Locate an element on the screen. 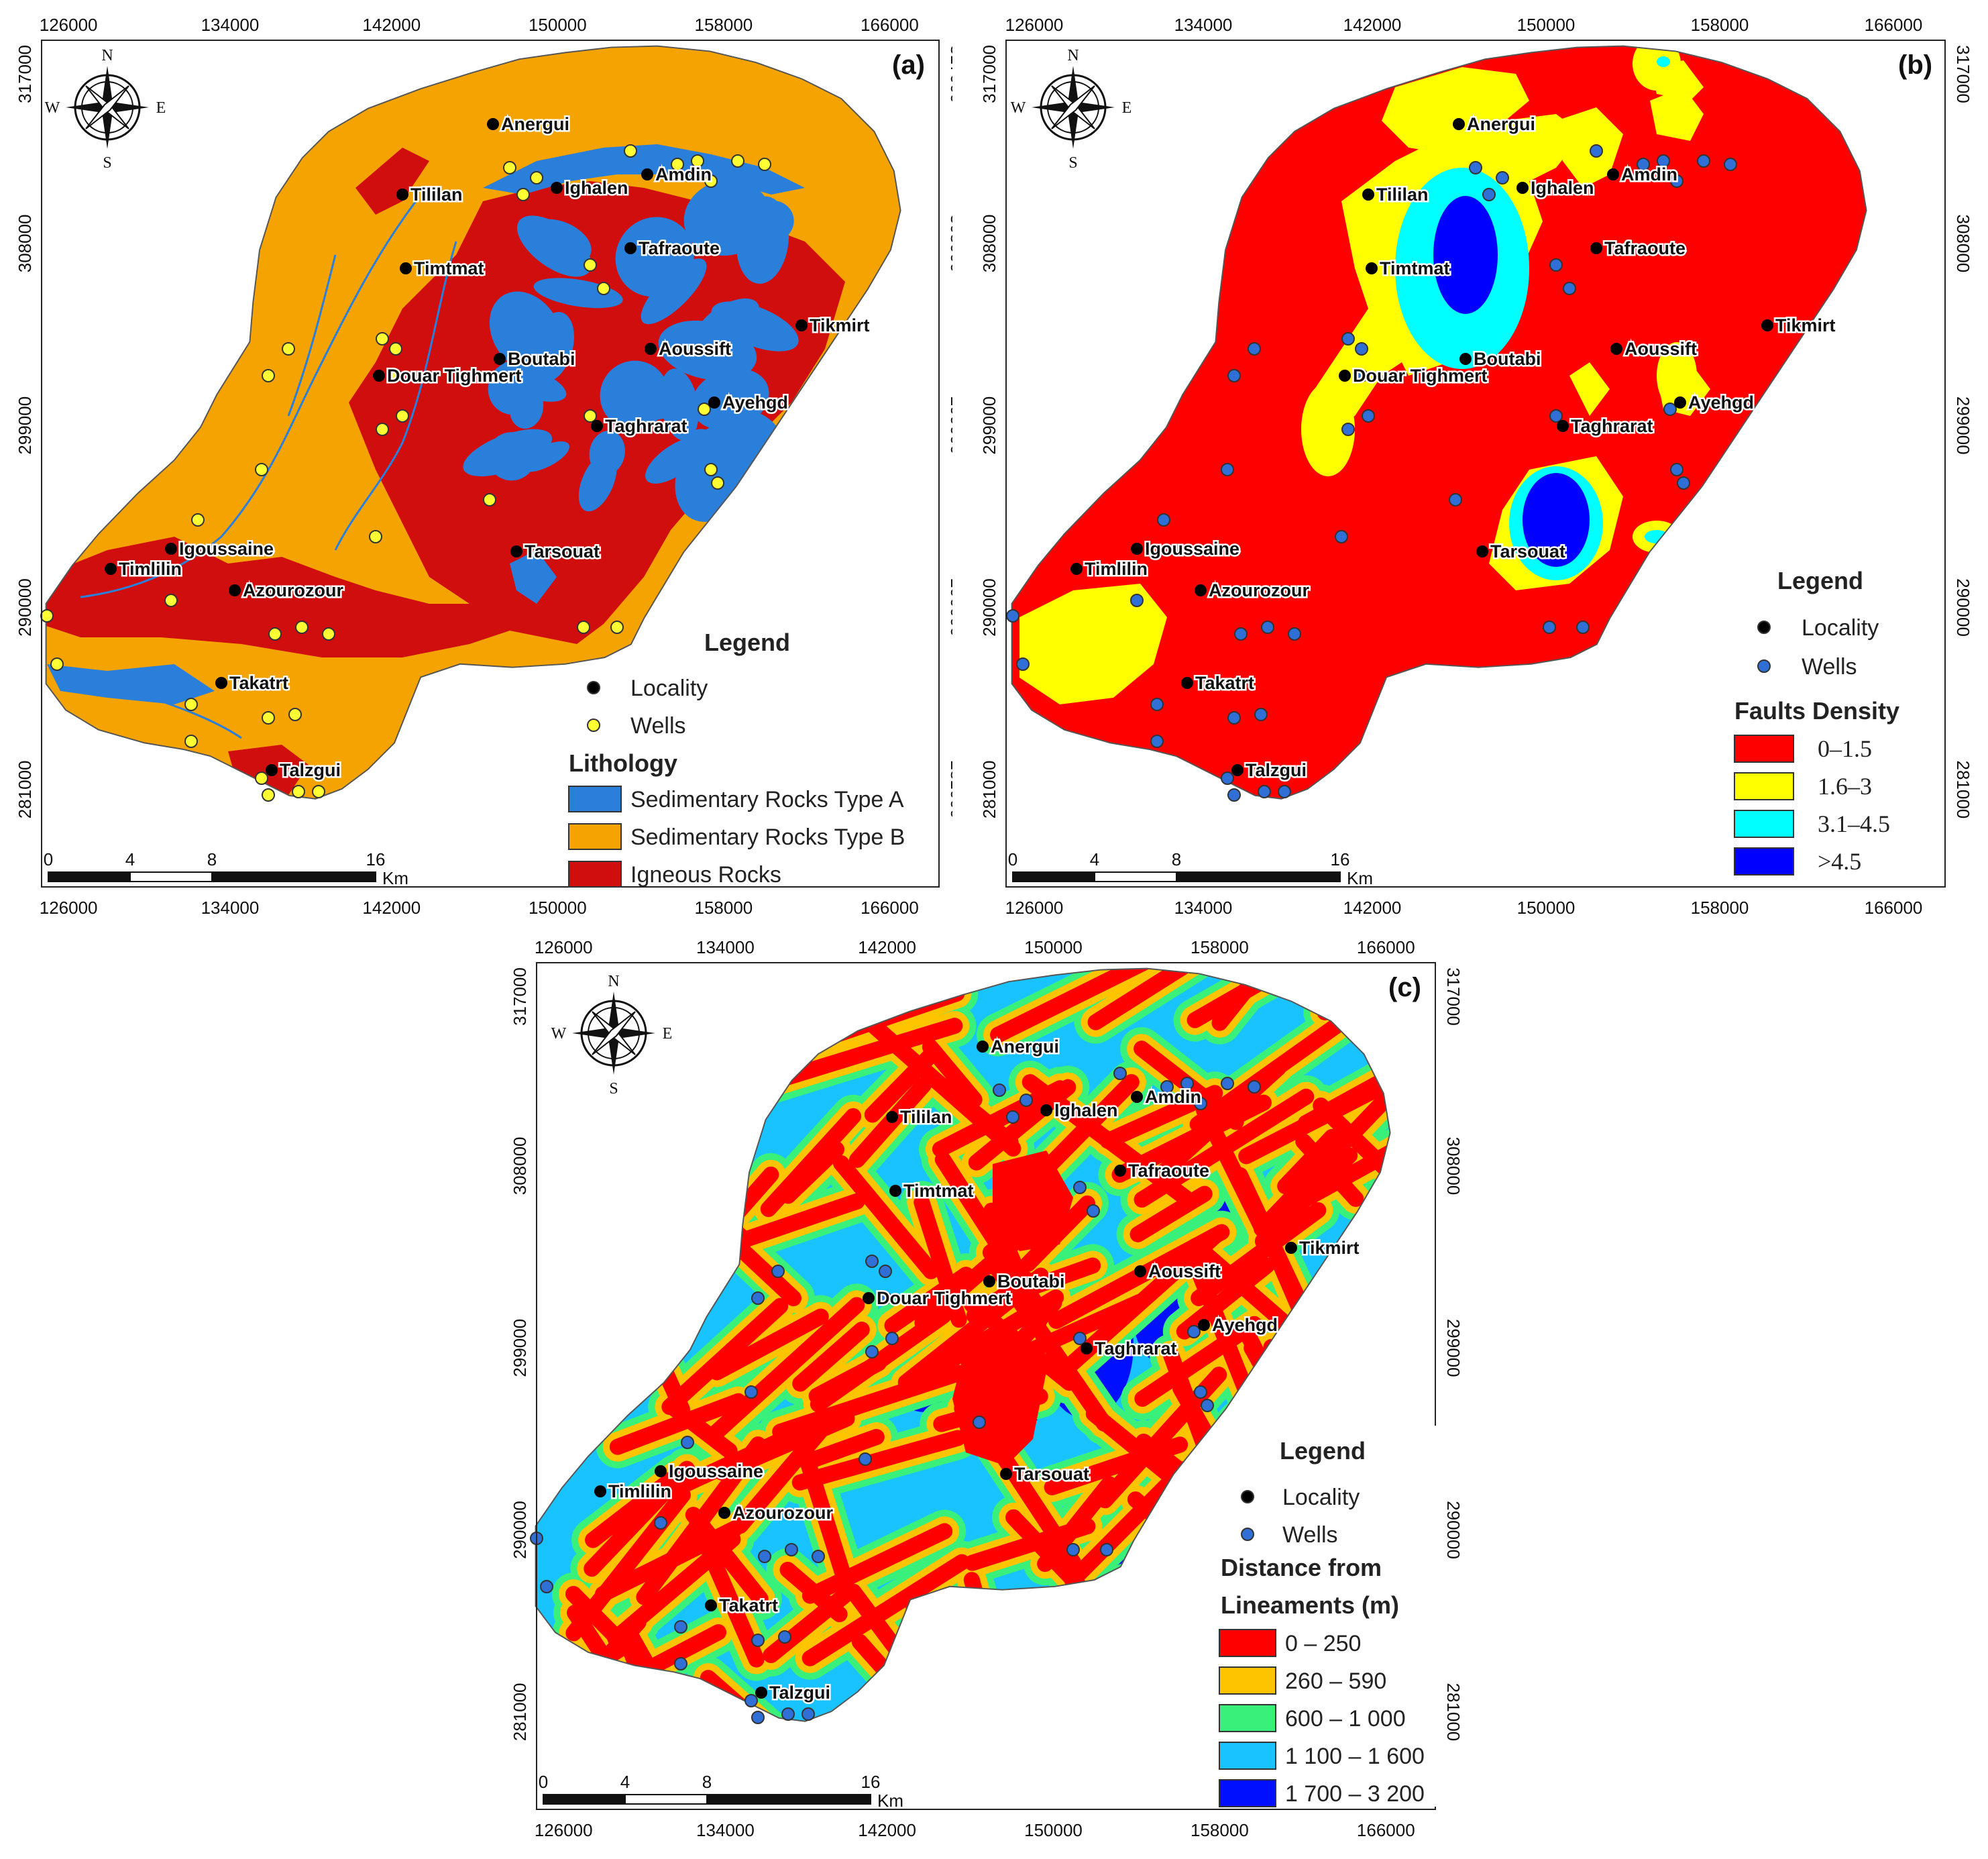  locality-label: Anergui is located at coordinates (535, 124).